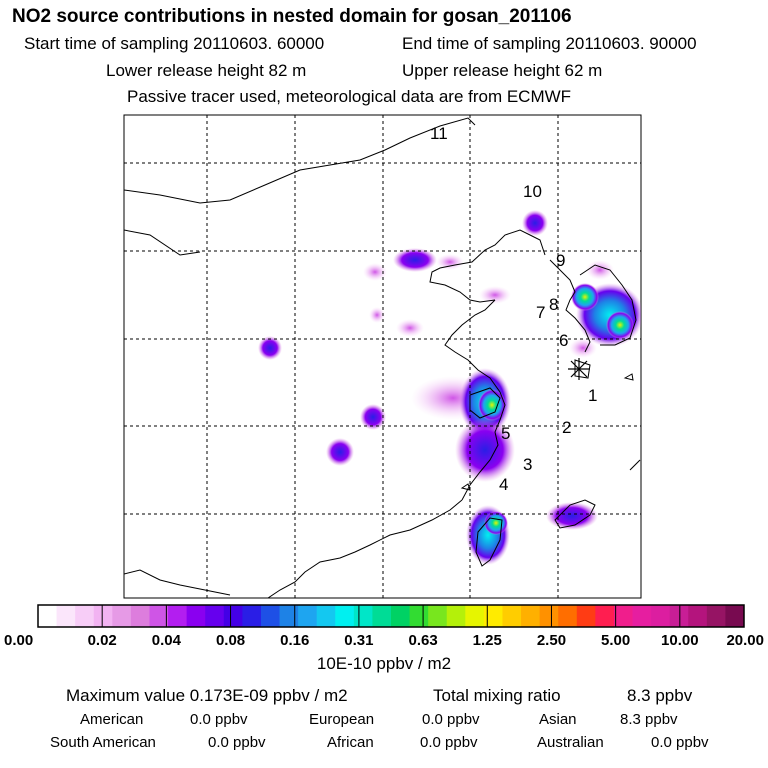 This screenshot has width=768, height=768. What do you see at coordinates (230, 640) in the screenshot?
I see `colorbar-tick-label: 0.08` at bounding box center [230, 640].